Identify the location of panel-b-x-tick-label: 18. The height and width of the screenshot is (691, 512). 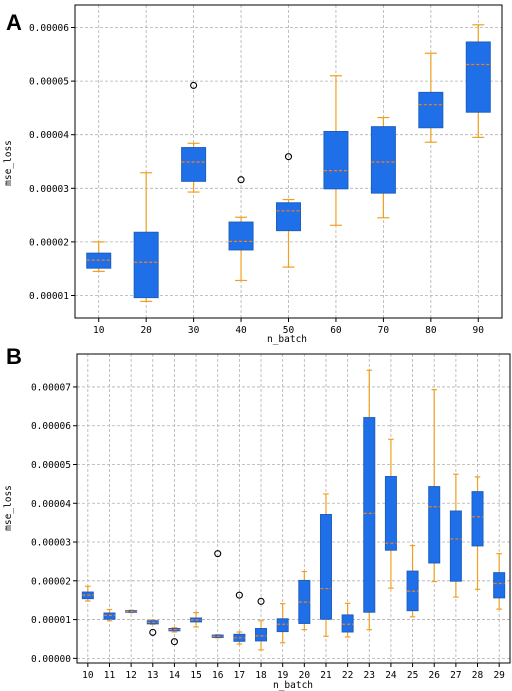
(261, 675).